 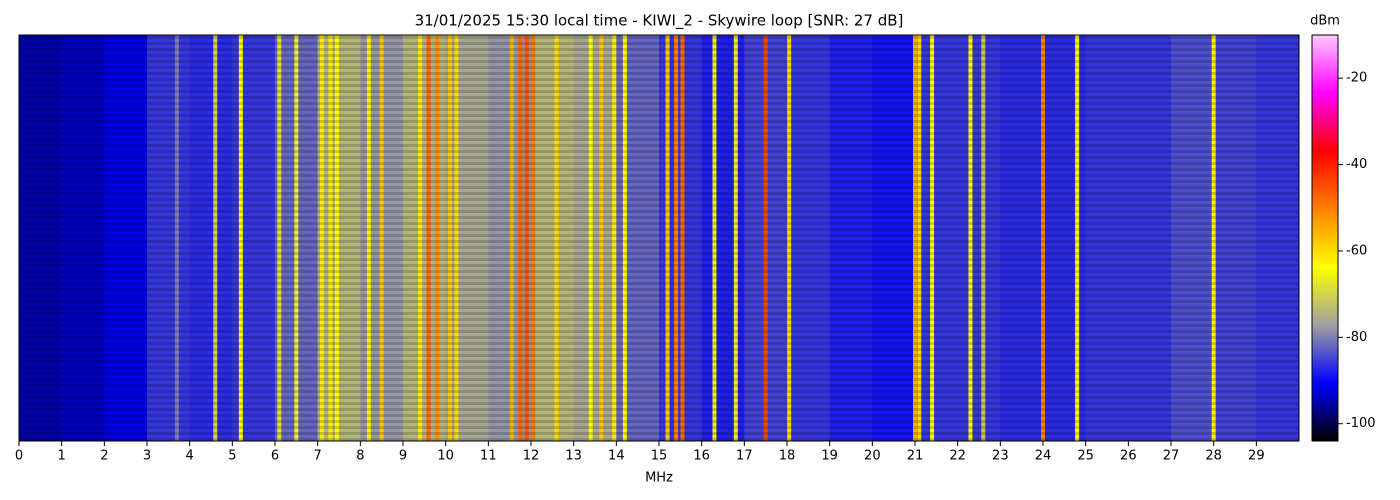 What do you see at coordinates (1171, 456) in the screenshot?
I see `x-tick-label: 27` at bounding box center [1171, 456].